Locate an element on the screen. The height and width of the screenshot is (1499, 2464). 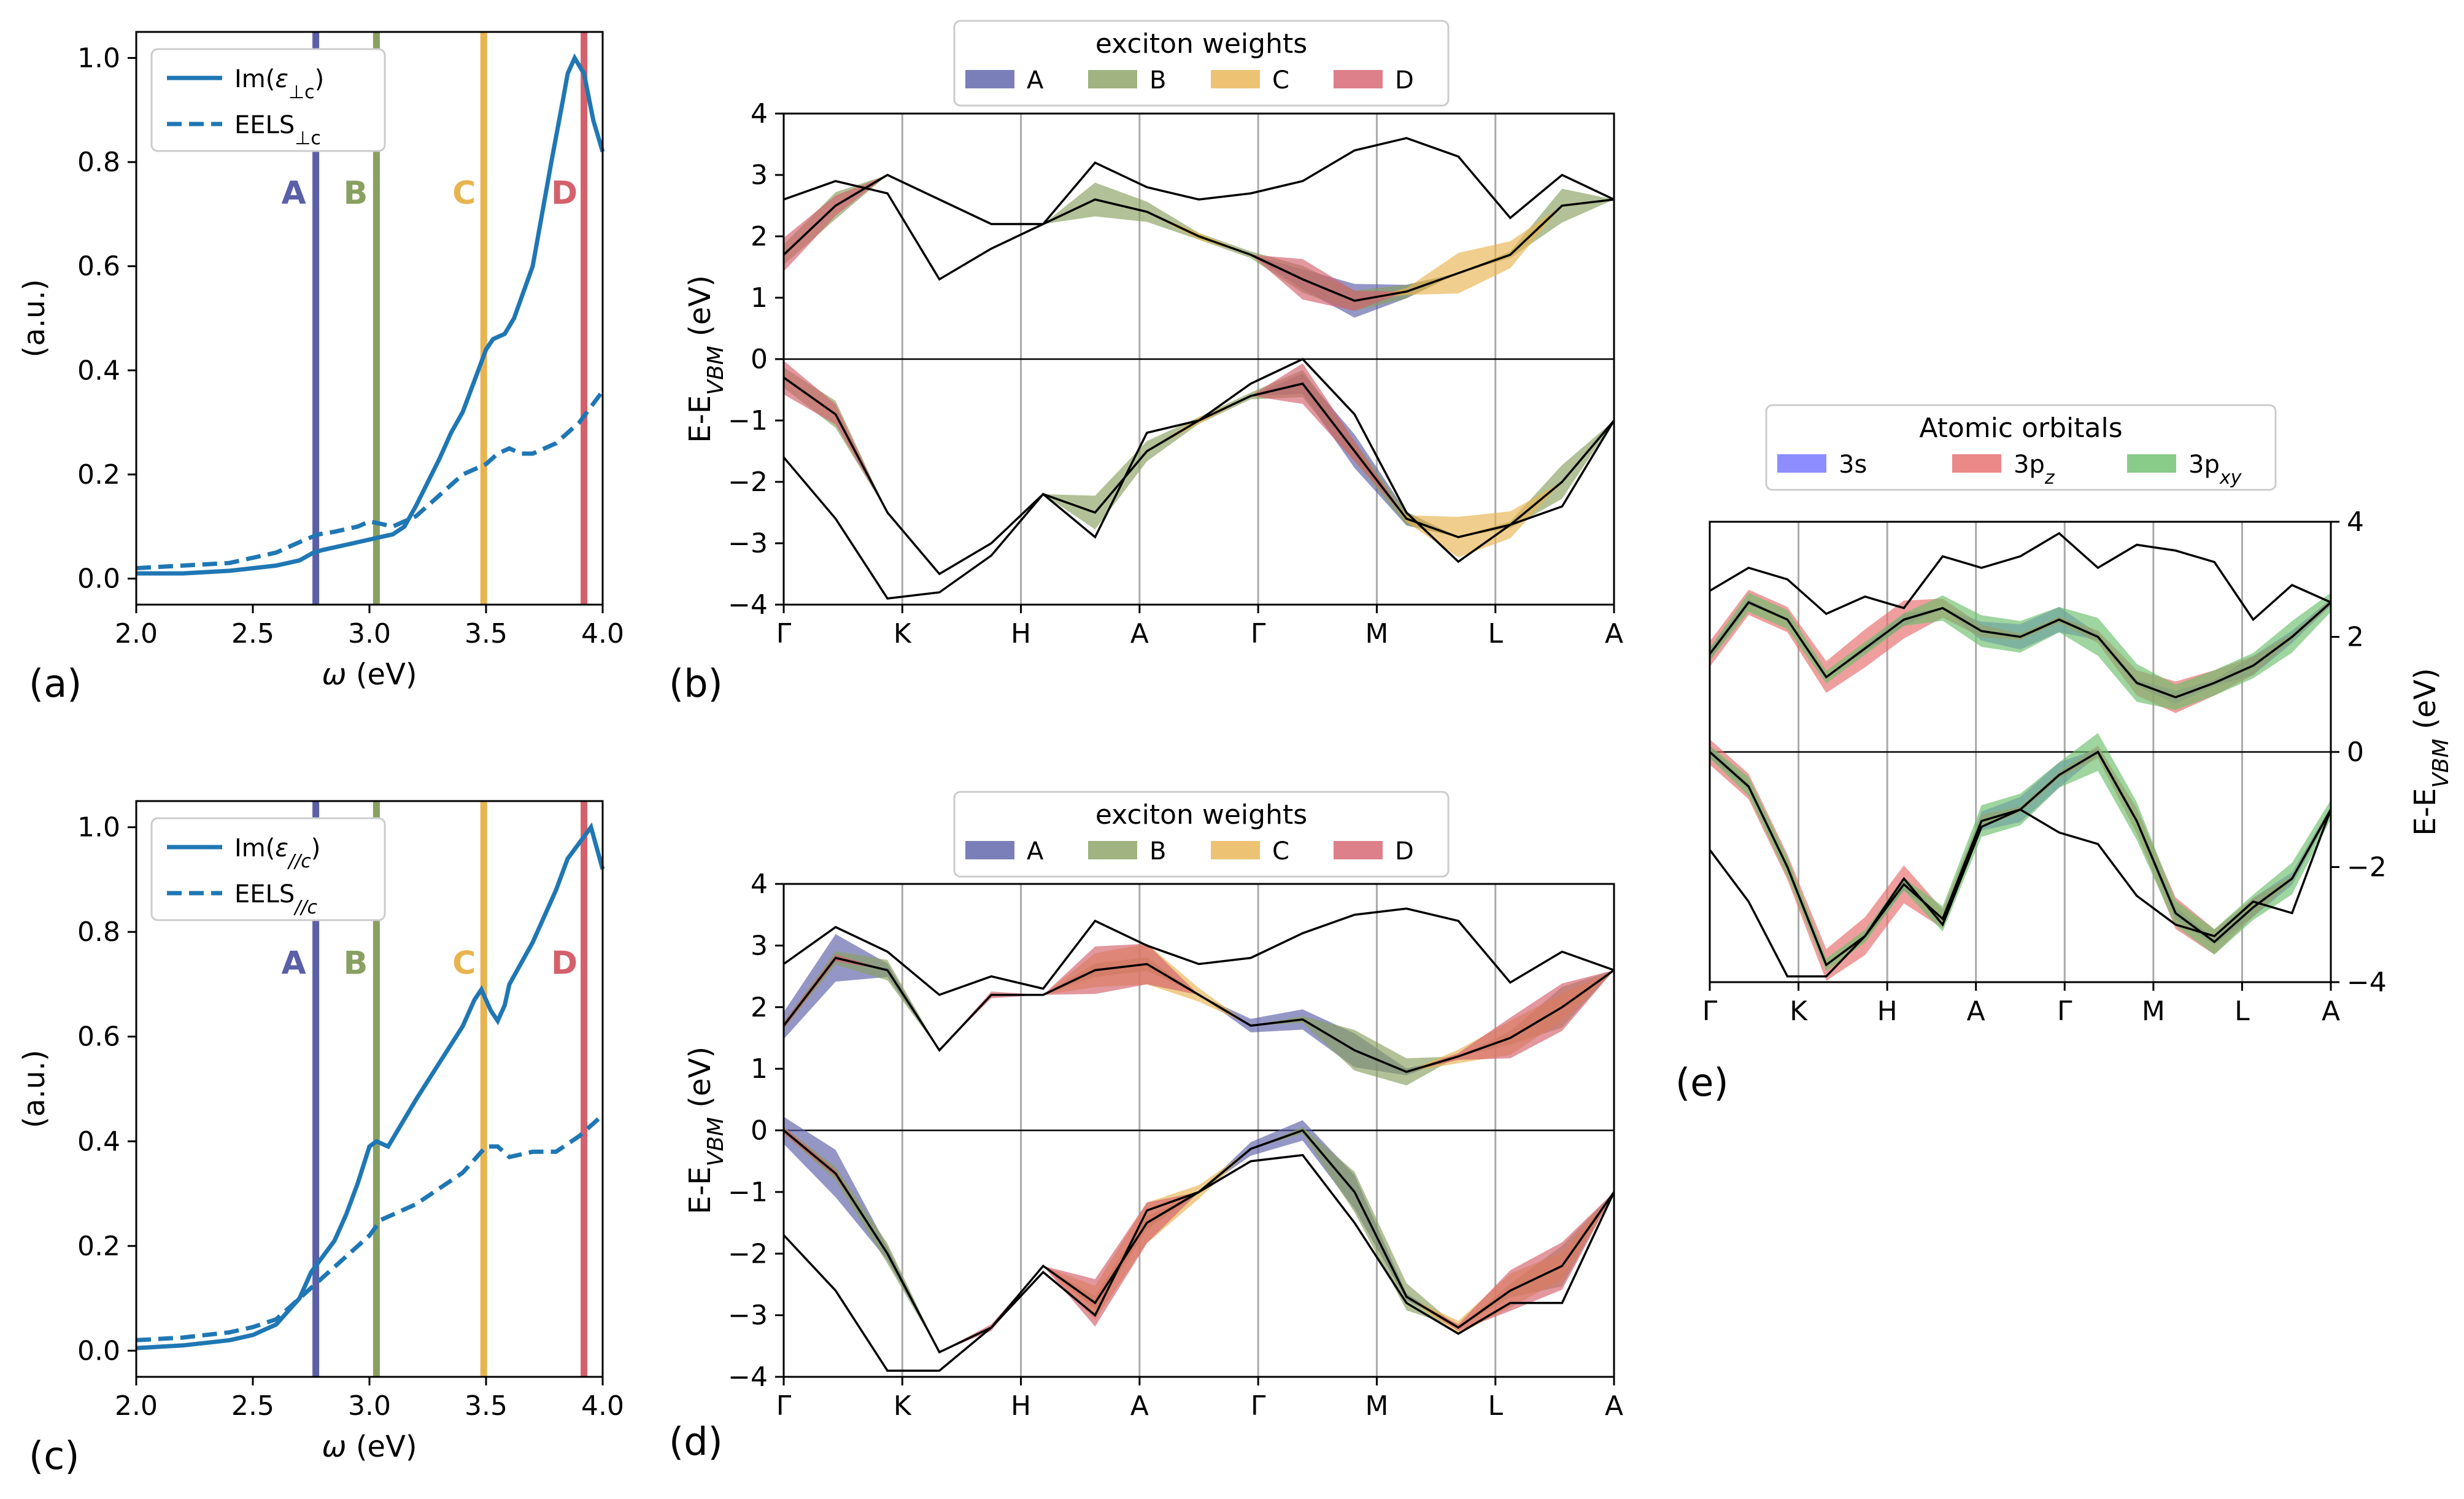
y-tick-label: 0.6 is located at coordinates (98, 266).